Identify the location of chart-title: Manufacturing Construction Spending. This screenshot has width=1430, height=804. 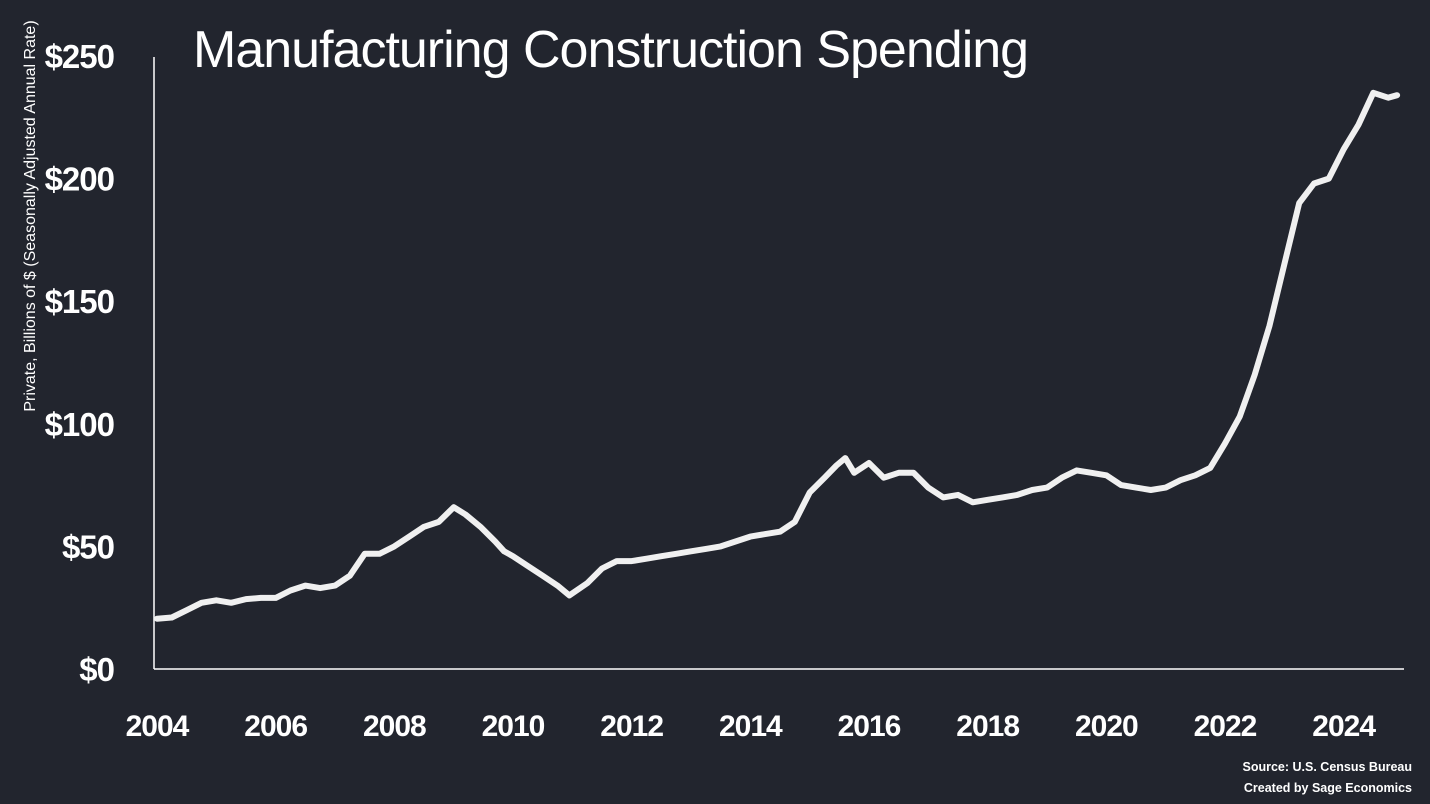
(610, 50).